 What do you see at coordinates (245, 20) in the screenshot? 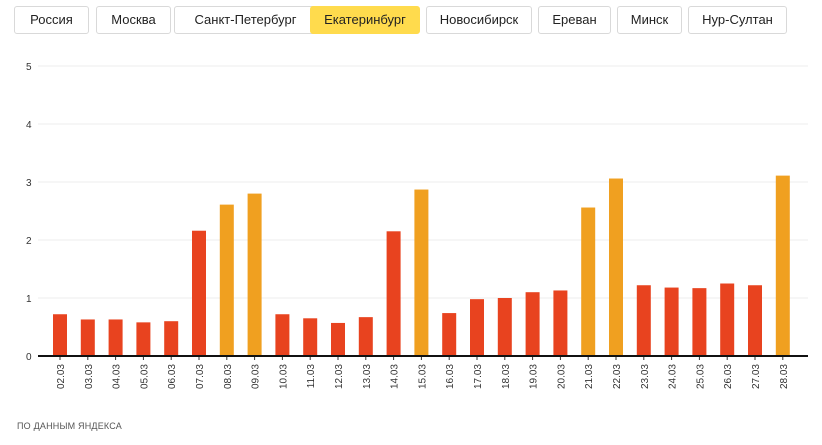
I see `tab-saint-petersburg: Санкт-Петербург` at bounding box center [245, 20].